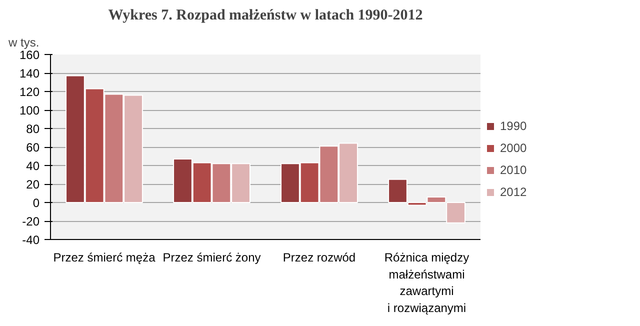  Describe the element at coordinates (265, 16) in the screenshot. I see `chart-title: Wykres 7. Rozpad małżeństw w latach 1990-2012` at that location.